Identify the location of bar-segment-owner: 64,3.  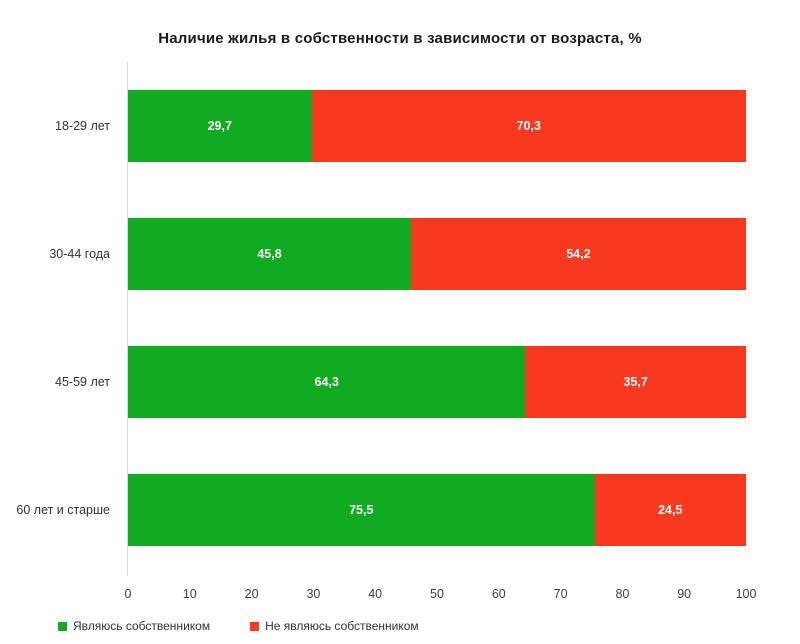
(327, 382).